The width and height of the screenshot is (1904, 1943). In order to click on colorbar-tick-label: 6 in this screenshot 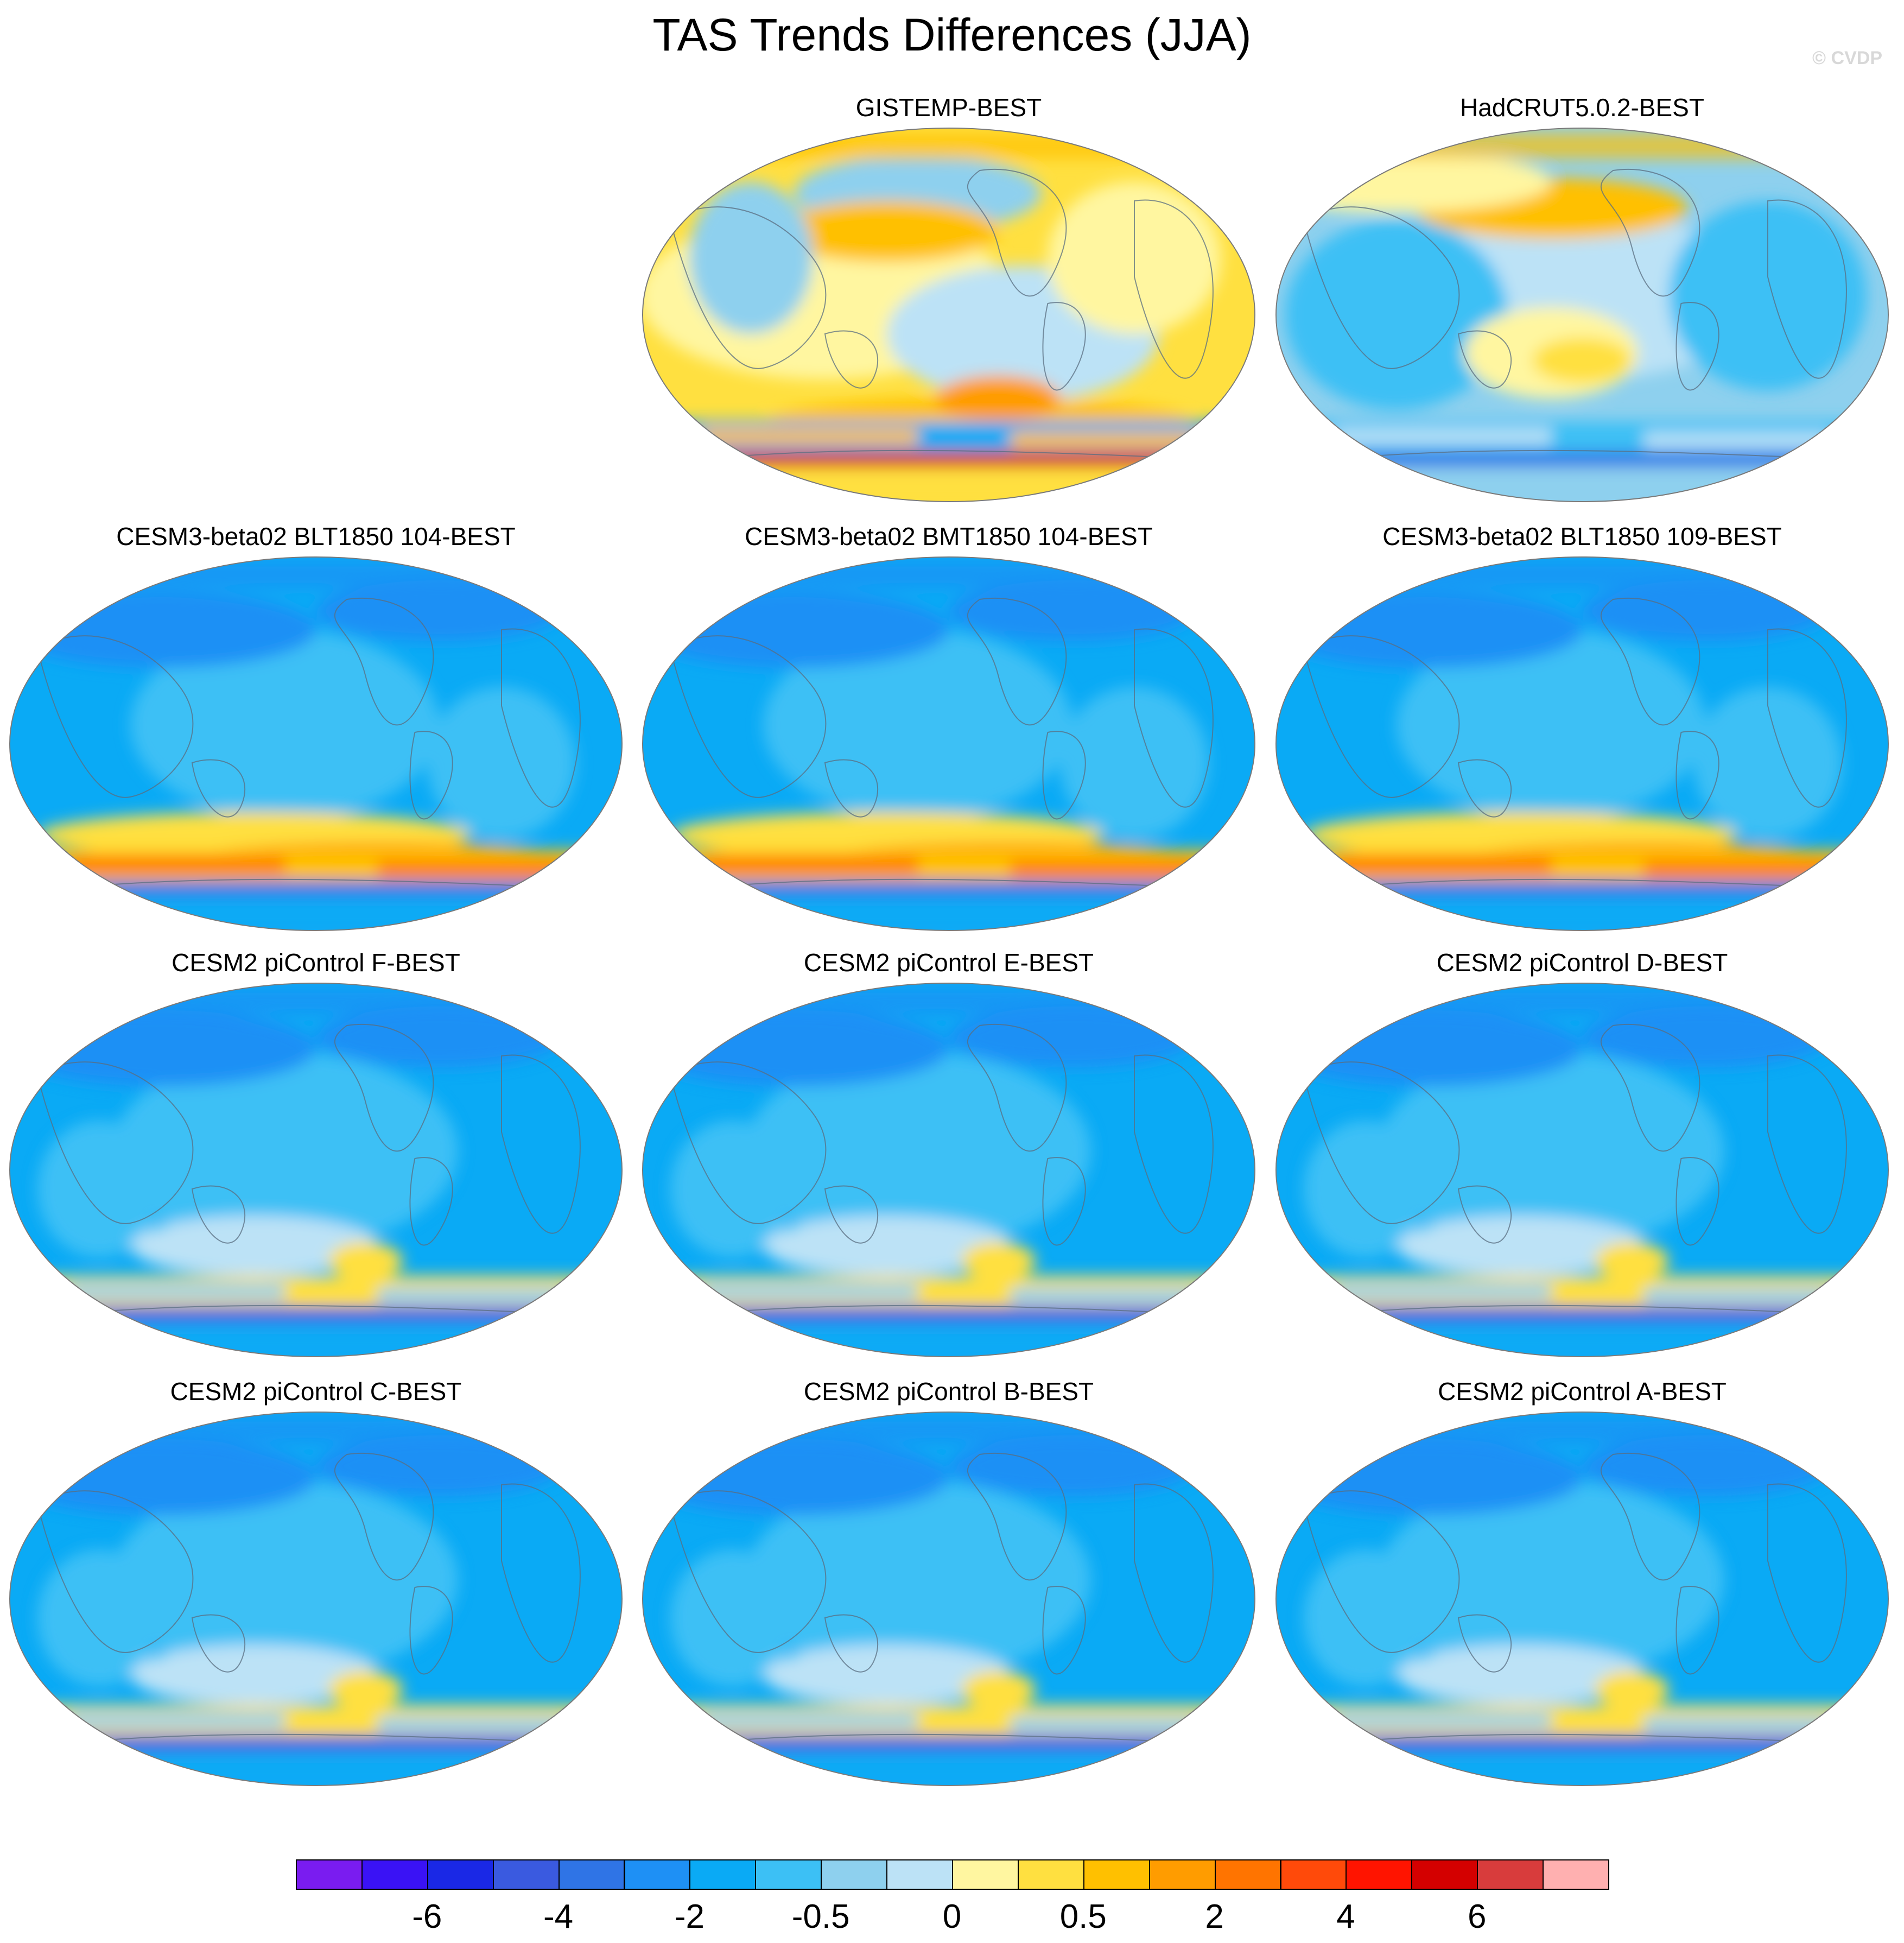, I will do `click(1477, 1917)`.